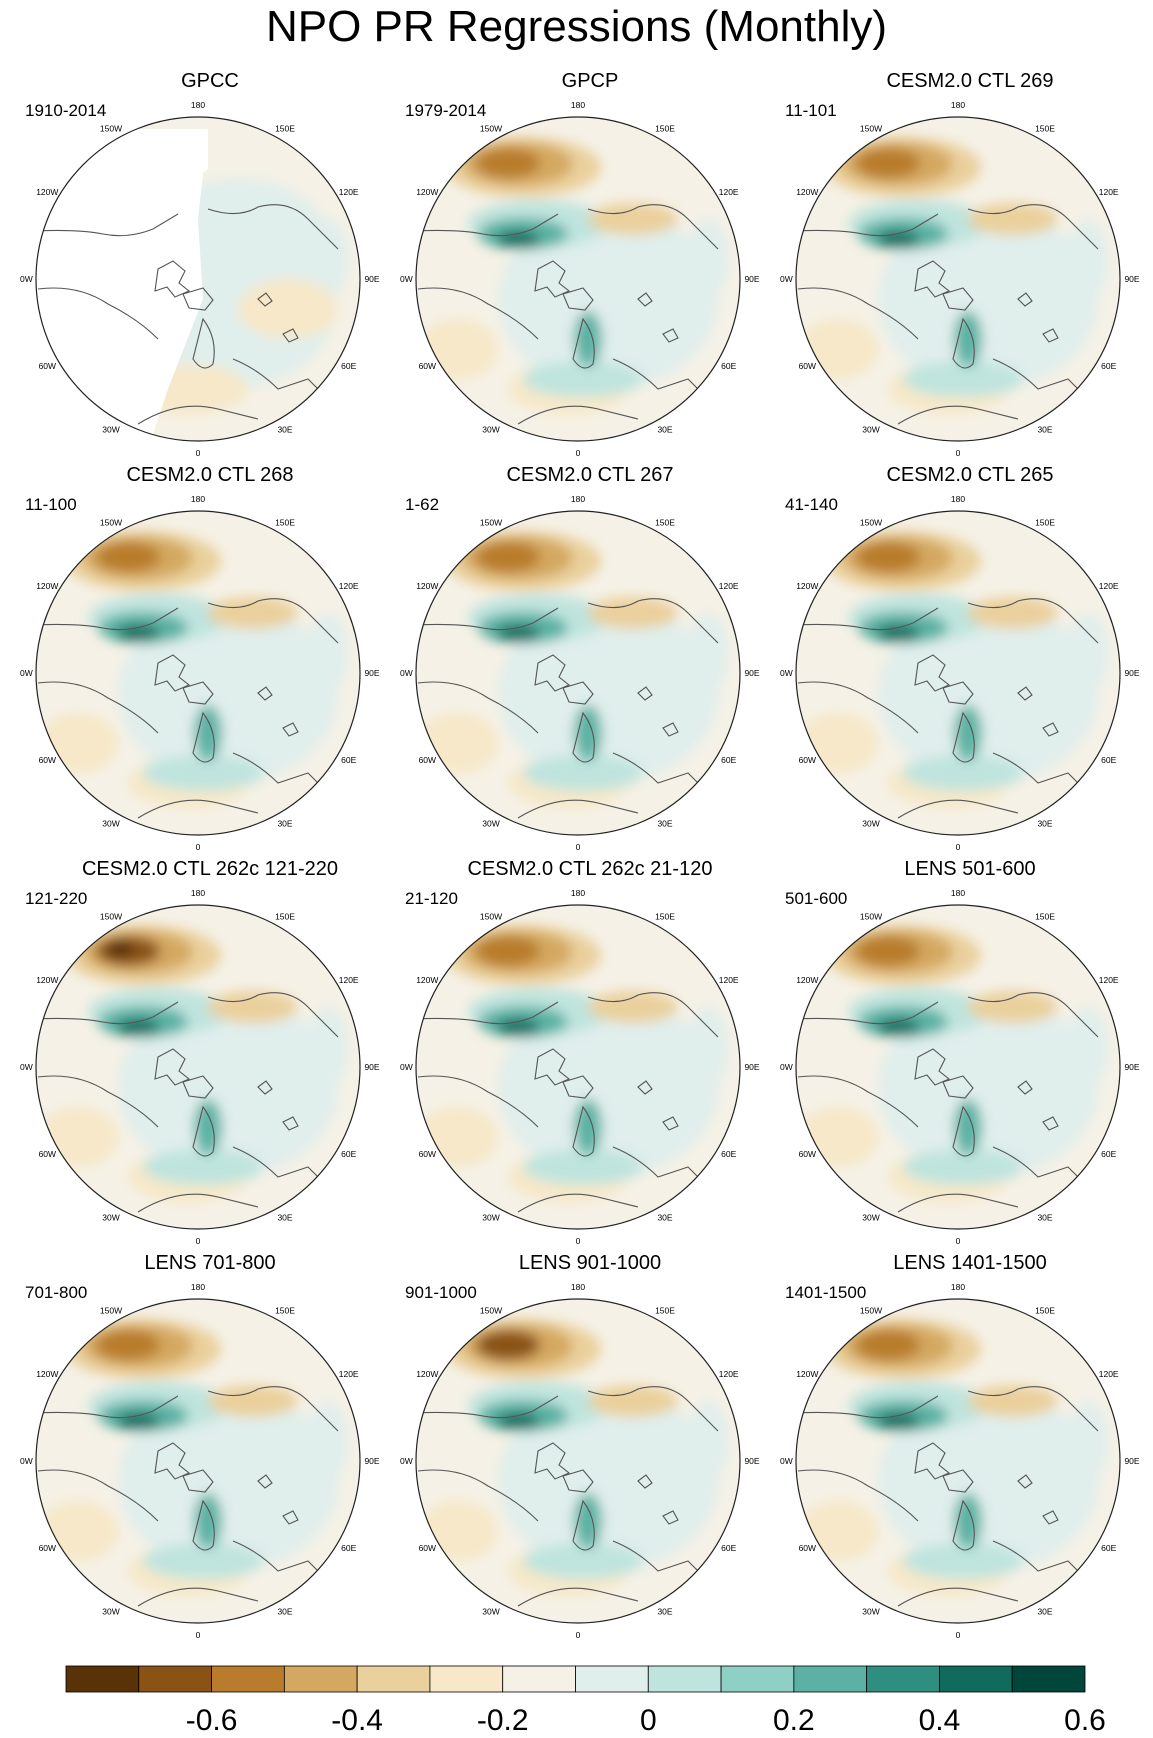 This screenshot has width=1153, height=1738. I want to click on panel-title: CESM2.0 CTL 262c 21-120, so click(590, 869).